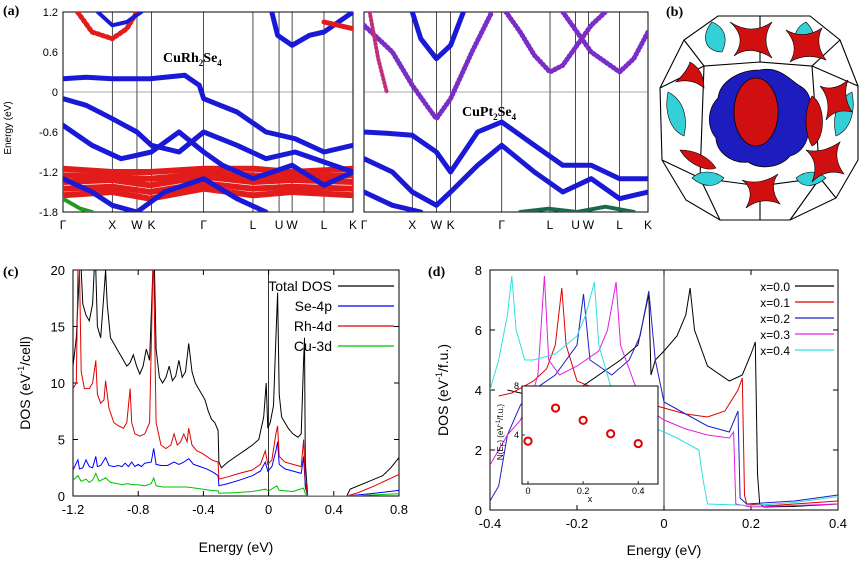 Image resolution: width=865 pixels, height=561 pixels. Describe the element at coordinates (775, 351) in the screenshot. I see `legend-label: x=0.4` at that location.